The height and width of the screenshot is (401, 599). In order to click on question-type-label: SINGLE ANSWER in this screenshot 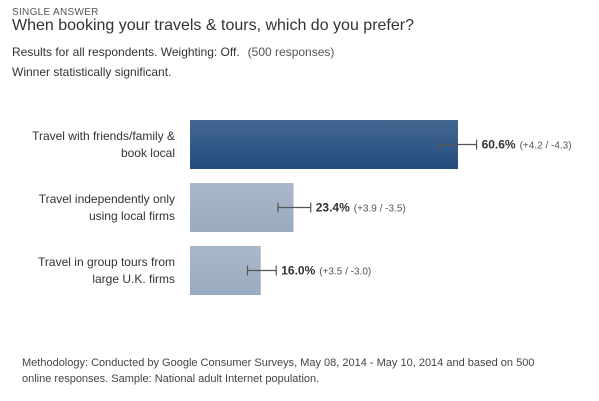, I will do `click(55, 12)`.